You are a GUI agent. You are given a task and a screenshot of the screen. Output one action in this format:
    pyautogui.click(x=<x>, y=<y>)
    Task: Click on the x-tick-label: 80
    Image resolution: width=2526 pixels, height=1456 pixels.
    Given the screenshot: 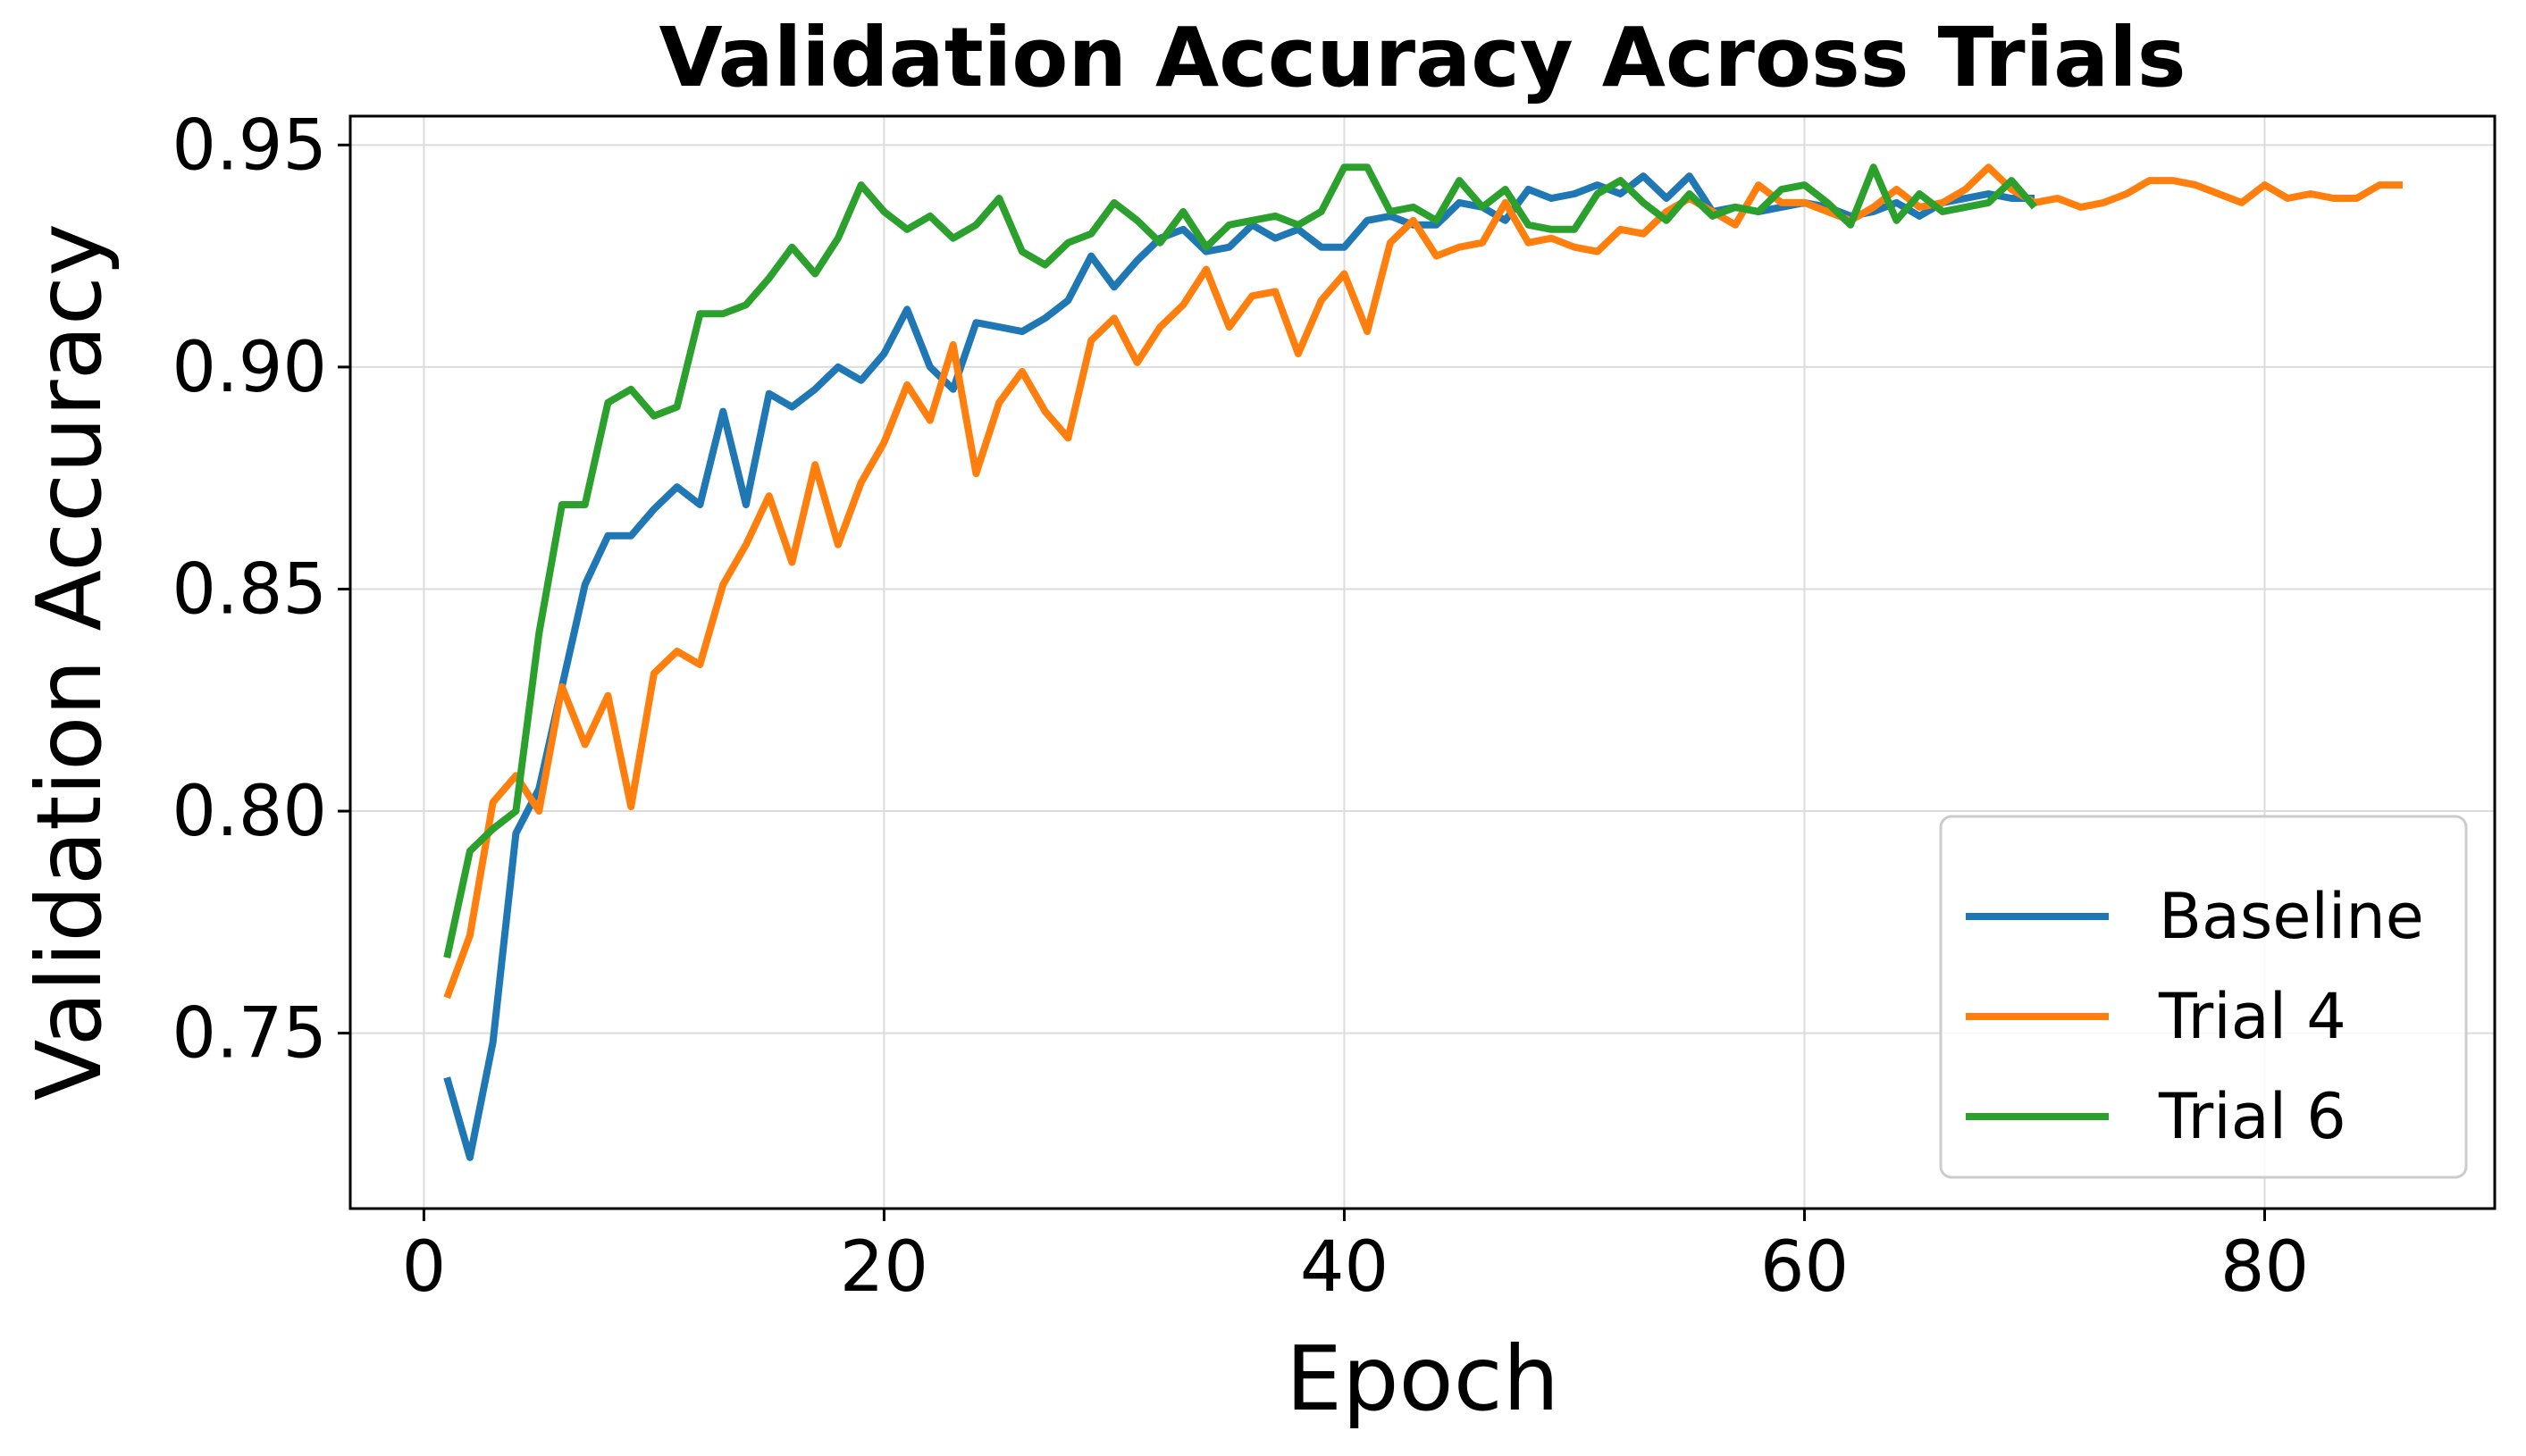 What is the action you would take?
    pyautogui.click(x=2264, y=1267)
    